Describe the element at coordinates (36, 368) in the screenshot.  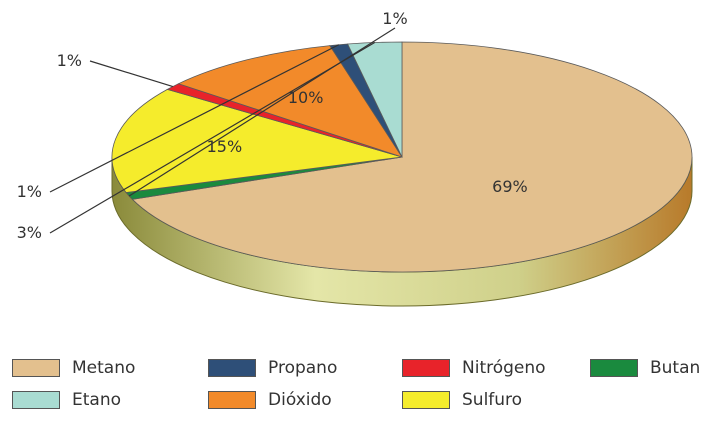
I see `legend-swatch-metano` at that location.